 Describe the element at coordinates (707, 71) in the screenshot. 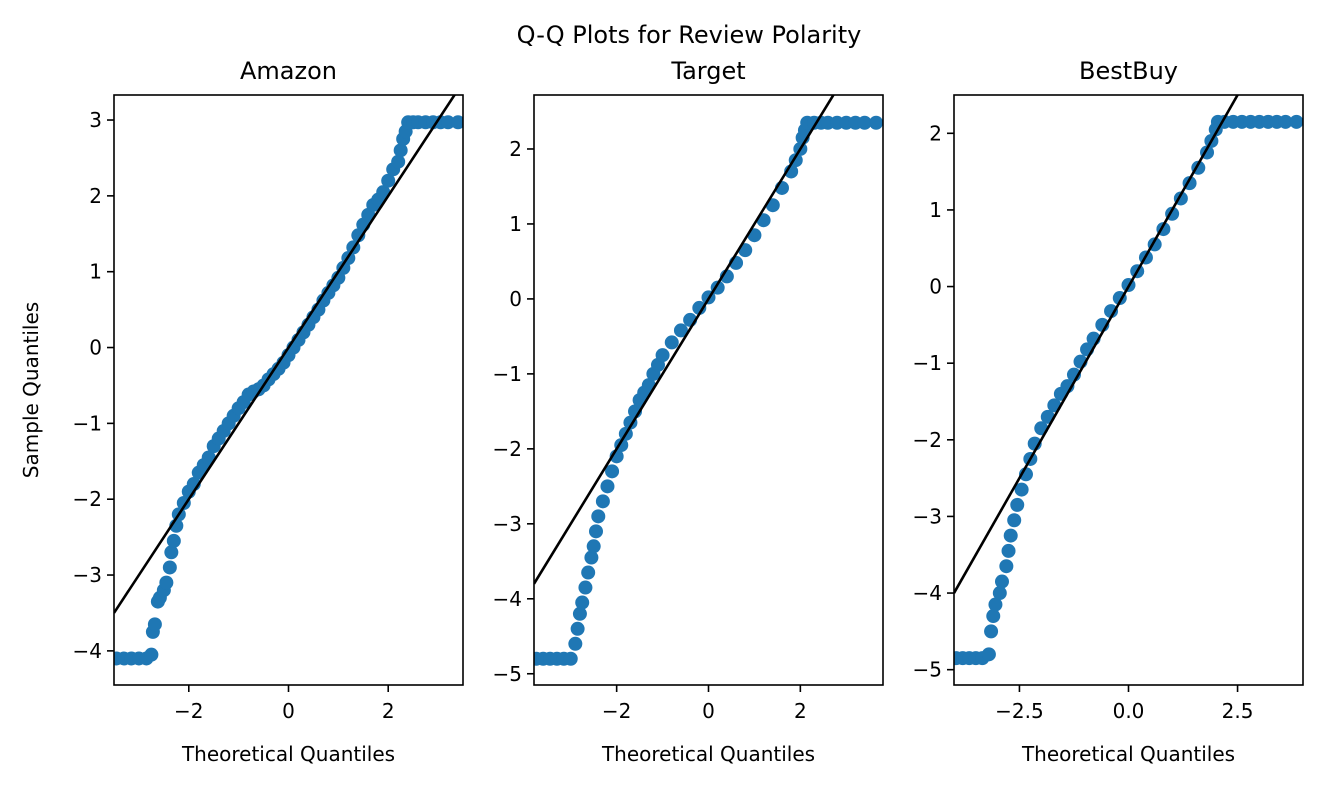

I see `subplot-title: Target` at that location.